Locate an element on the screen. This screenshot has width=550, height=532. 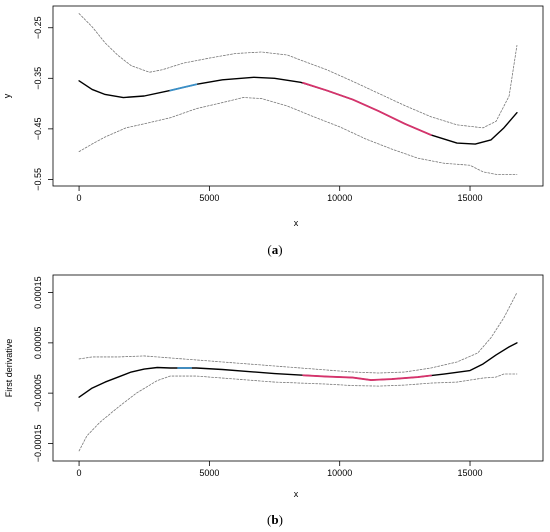
y-tick-label: 0.00015 is located at coordinates (38, 292).